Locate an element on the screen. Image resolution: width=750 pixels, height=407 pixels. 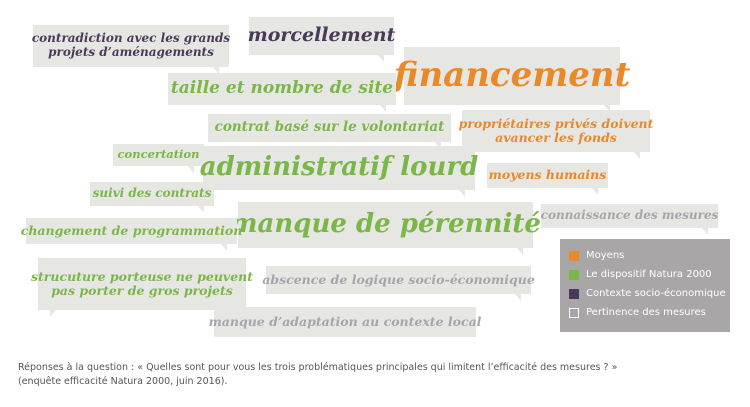
bubble-adaptation: manque d’adaptation au contexte local is located at coordinates (345, 322).